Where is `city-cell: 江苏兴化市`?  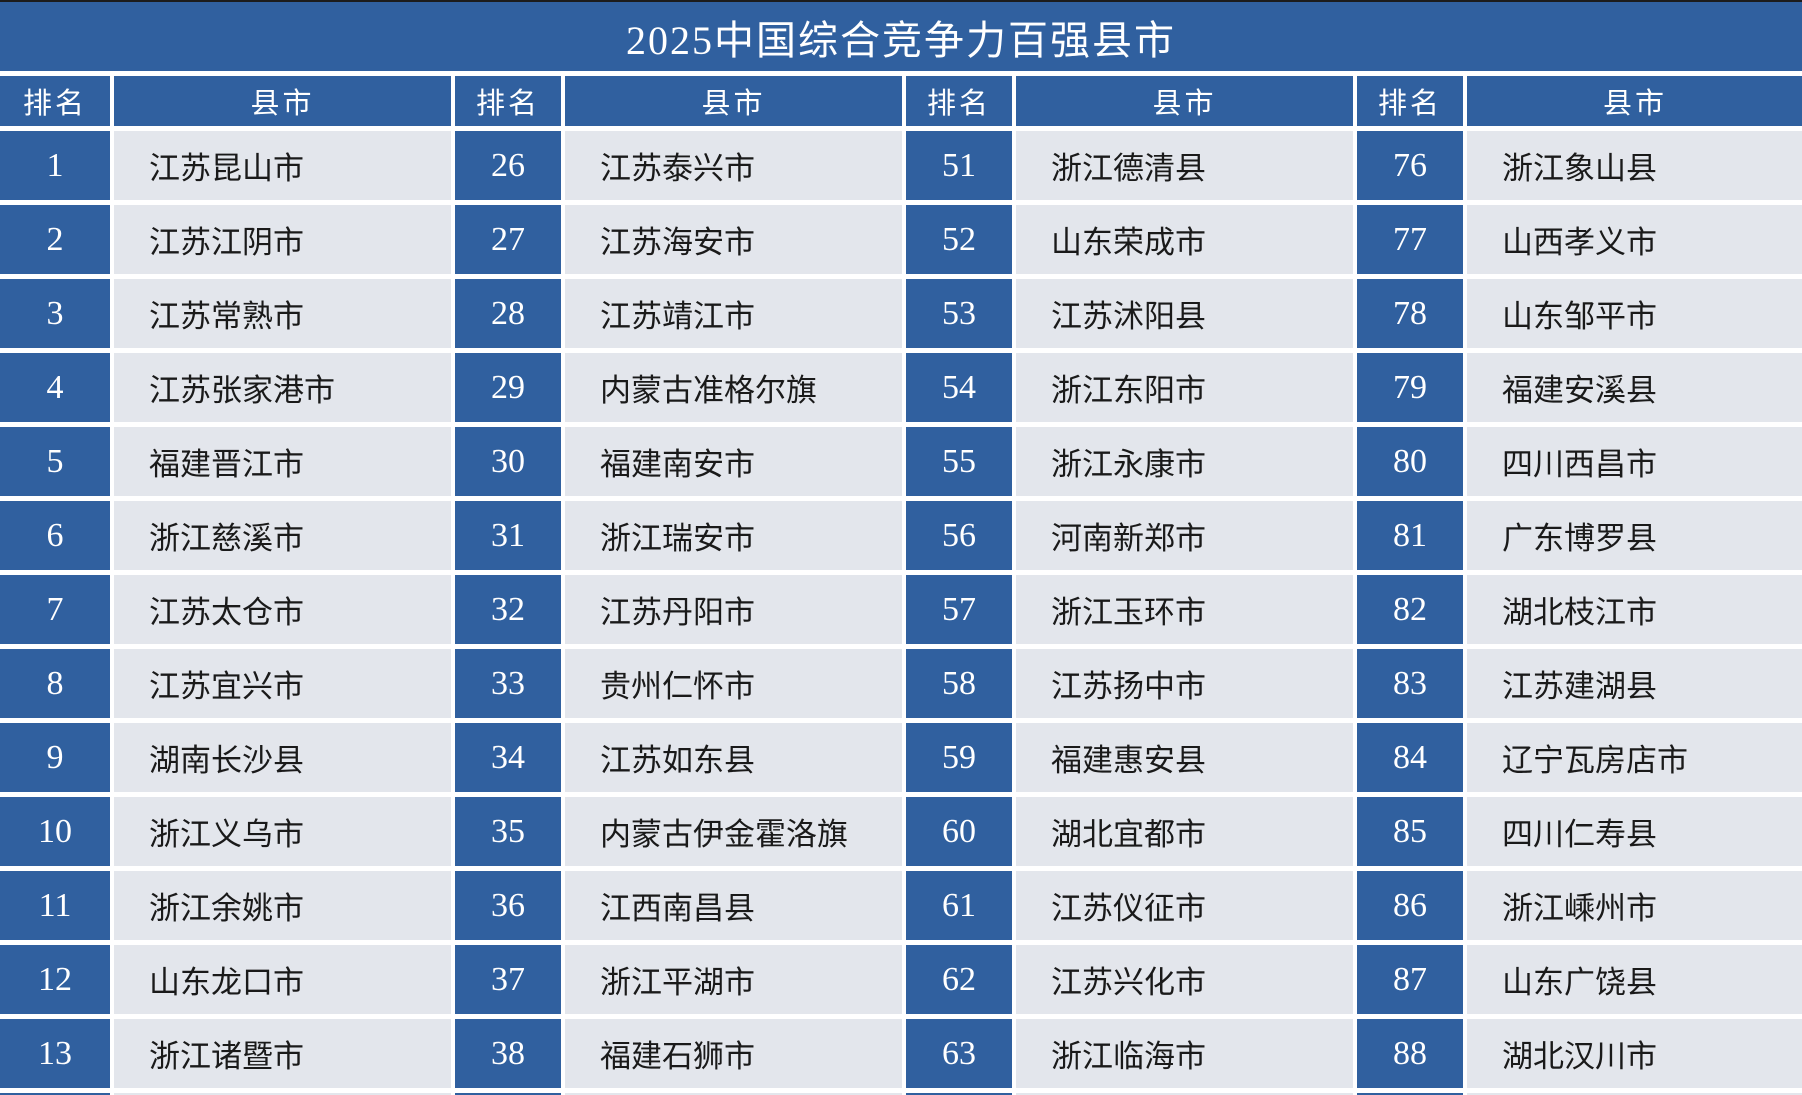 city-cell: 江苏兴化市 is located at coordinates (1184, 979).